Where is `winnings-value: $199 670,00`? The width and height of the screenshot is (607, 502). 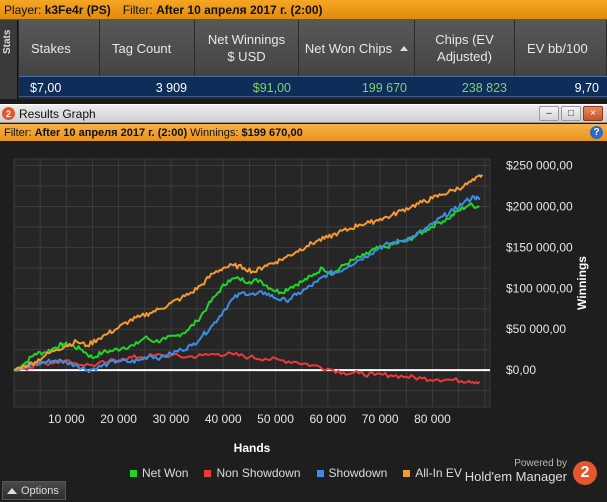
winnings-value: $199 670,00 is located at coordinates (272, 132).